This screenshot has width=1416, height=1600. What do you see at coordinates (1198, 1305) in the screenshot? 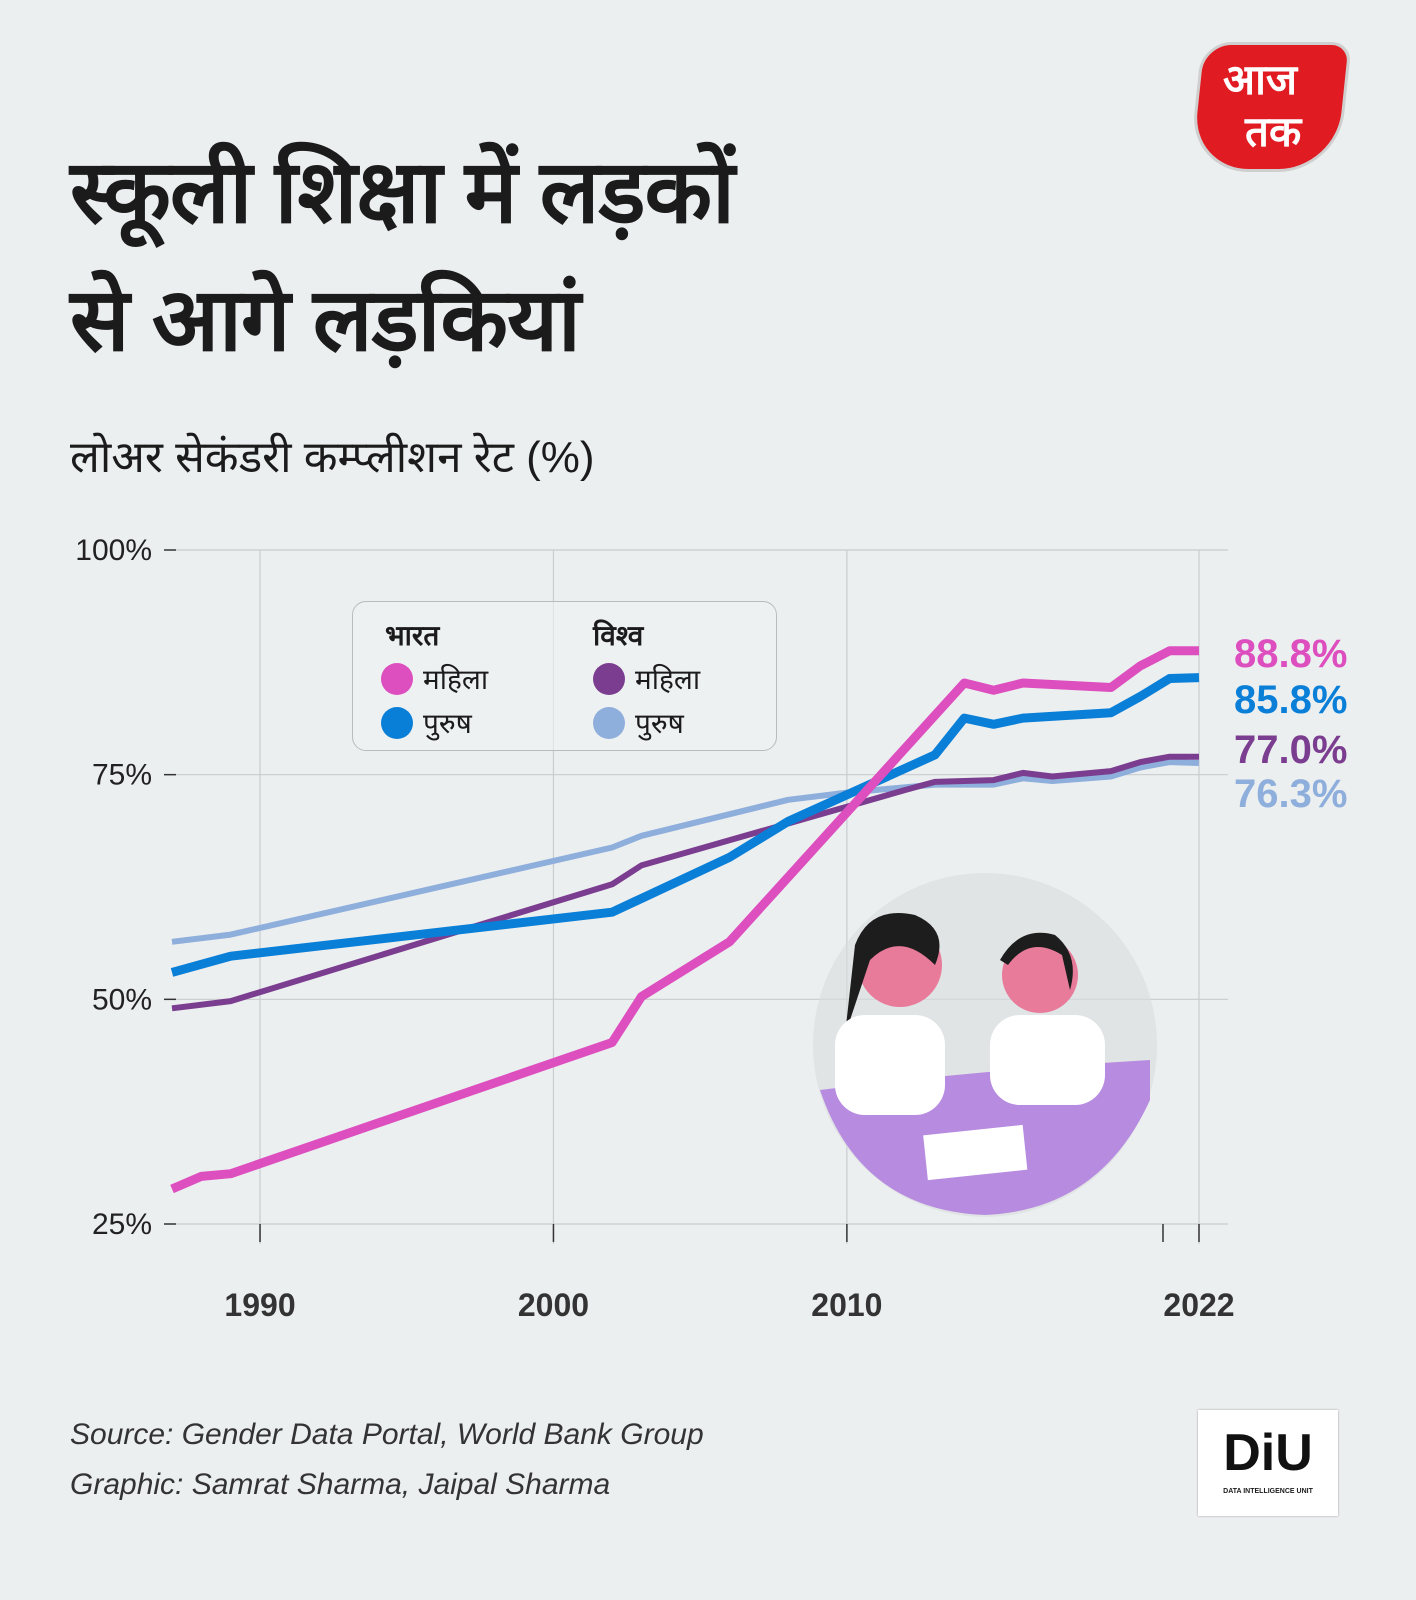
I see `x-tick-label: 2022` at bounding box center [1198, 1305].